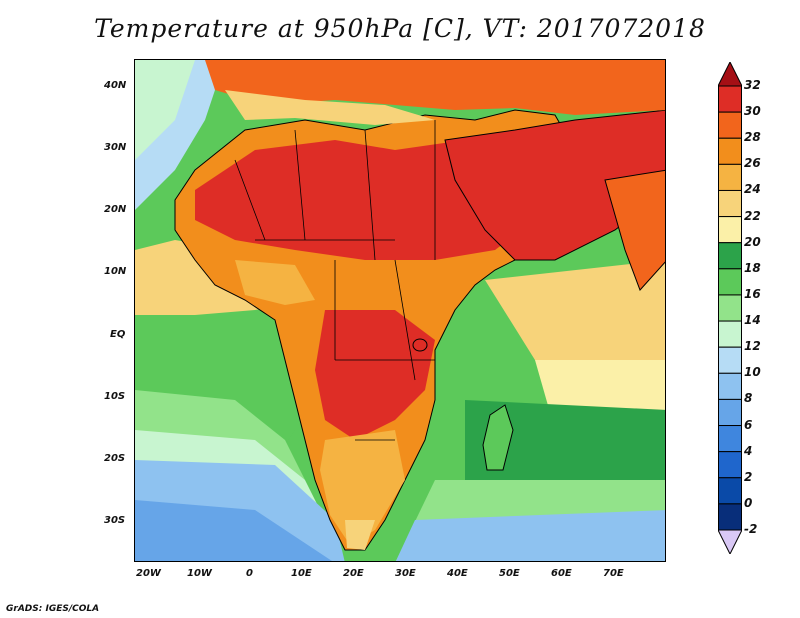  What do you see at coordinates (330, 107) in the screenshot?
I see `mediterranean-sea` at bounding box center [330, 107].